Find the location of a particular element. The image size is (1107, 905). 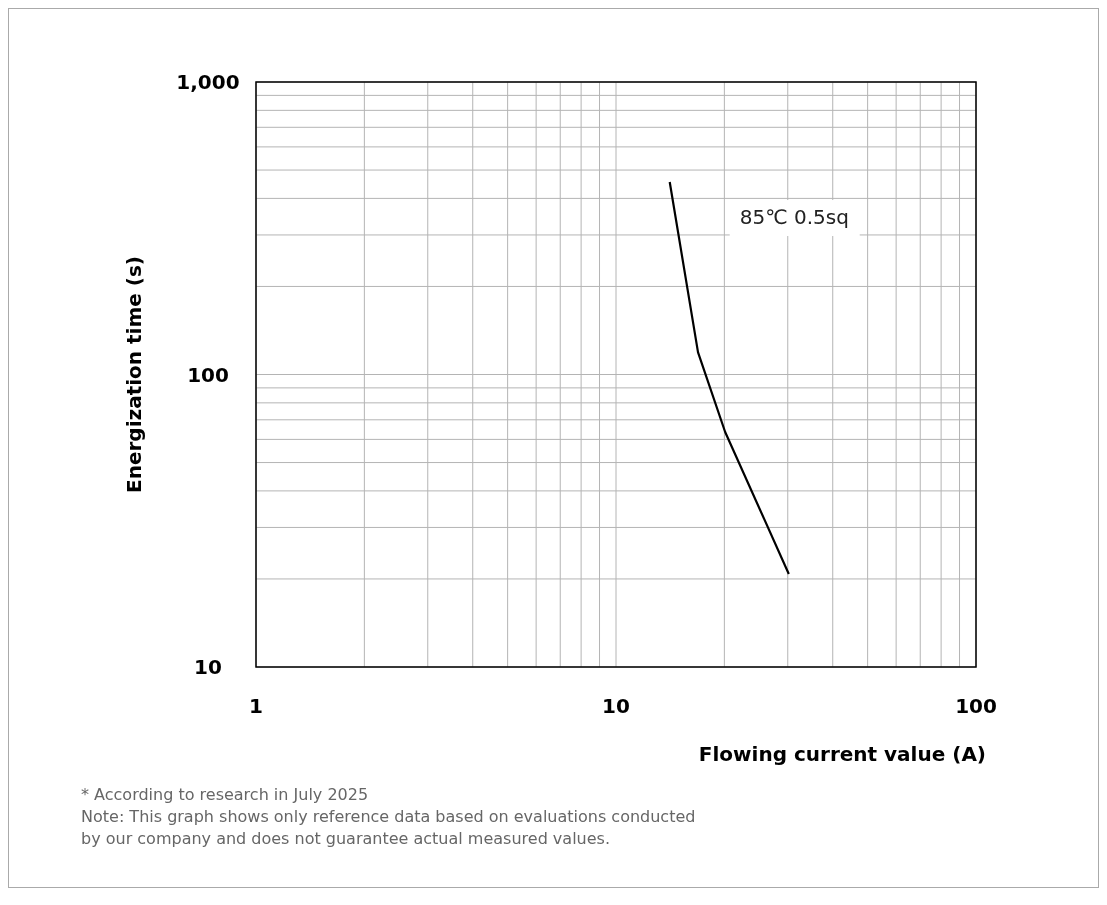

y-tick-label: 10 is located at coordinates (208, 667).